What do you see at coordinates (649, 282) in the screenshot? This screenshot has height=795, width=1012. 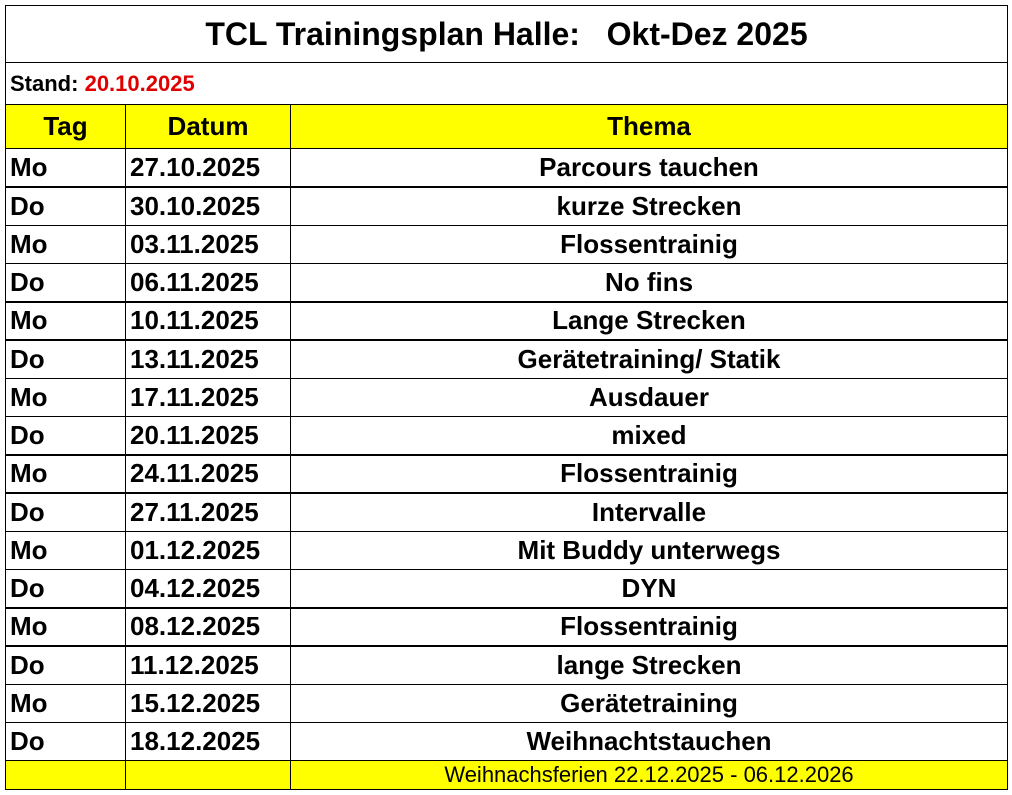 I see `thema-cell: No fins` at bounding box center [649, 282].